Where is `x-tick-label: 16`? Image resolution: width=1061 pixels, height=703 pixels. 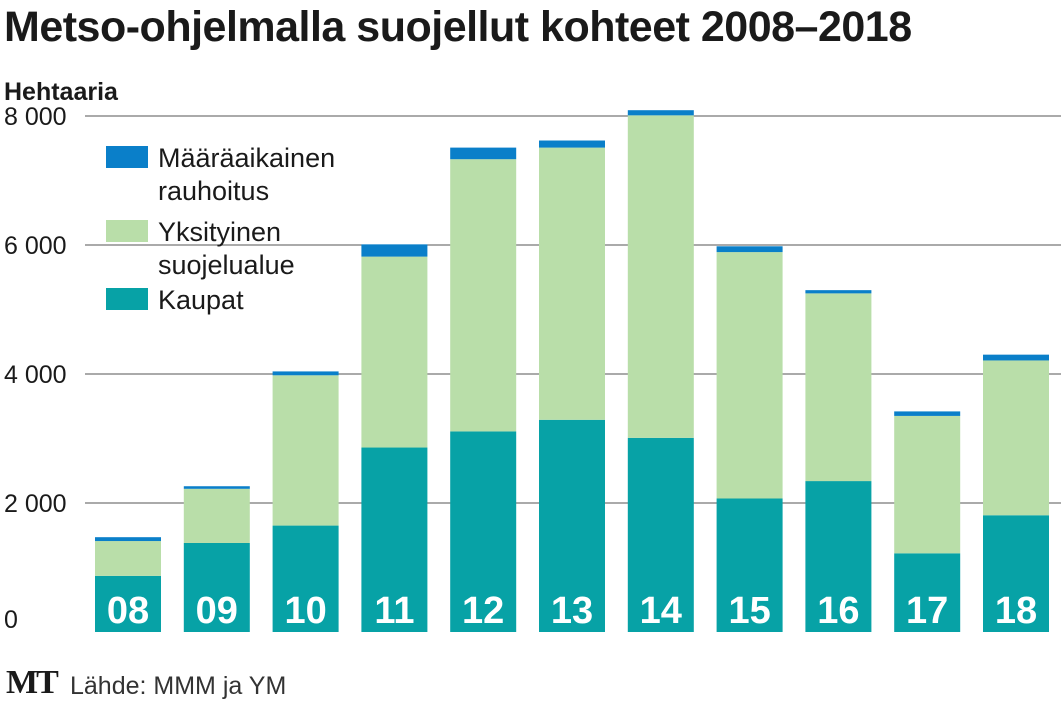 x-tick-label: 16 is located at coordinates (838, 611).